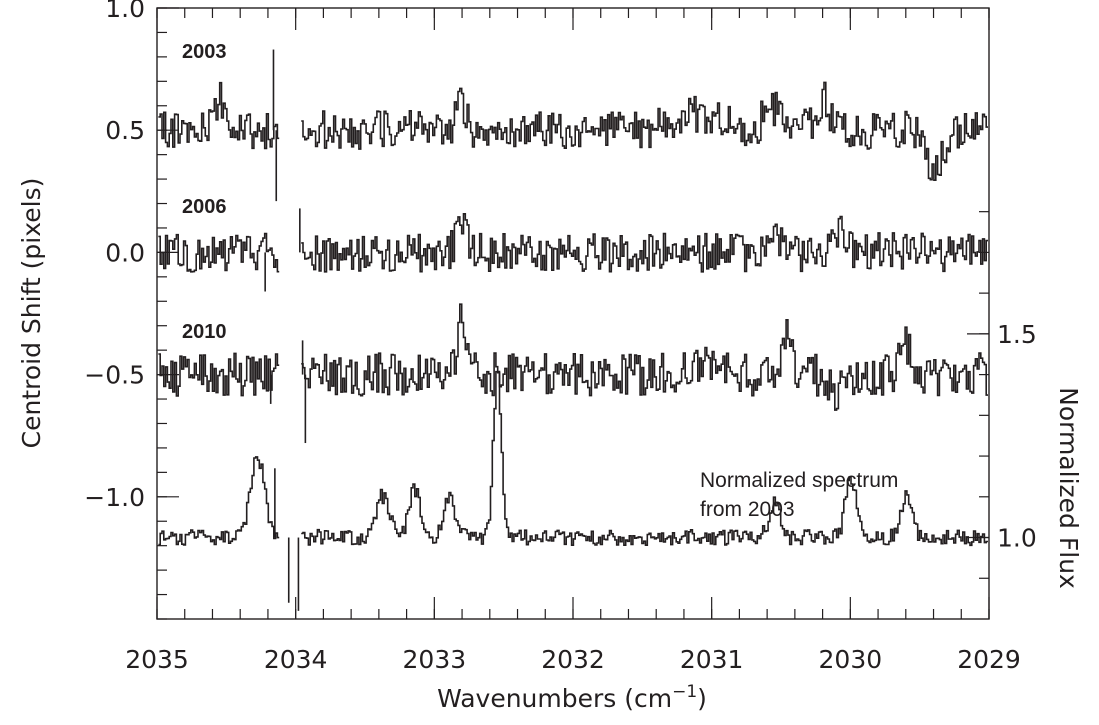 Image resolution: width=1099 pixels, height=725 pixels. What do you see at coordinates (799, 480) in the screenshot?
I see `annotation-line-1: Normalized spectrum` at bounding box center [799, 480].